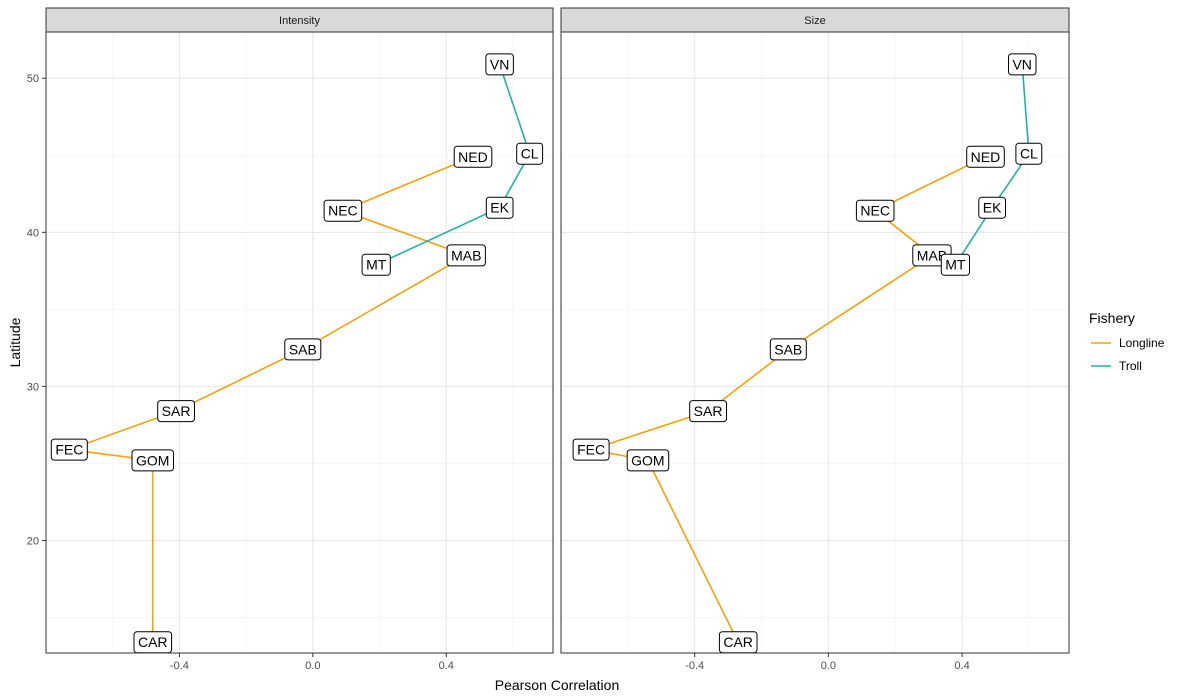 Image resolution: width=1183 pixels, height=700 pixels. What do you see at coordinates (36, 310) in the screenshot?
I see `y-axis: 20 30 40 50` at bounding box center [36, 310].